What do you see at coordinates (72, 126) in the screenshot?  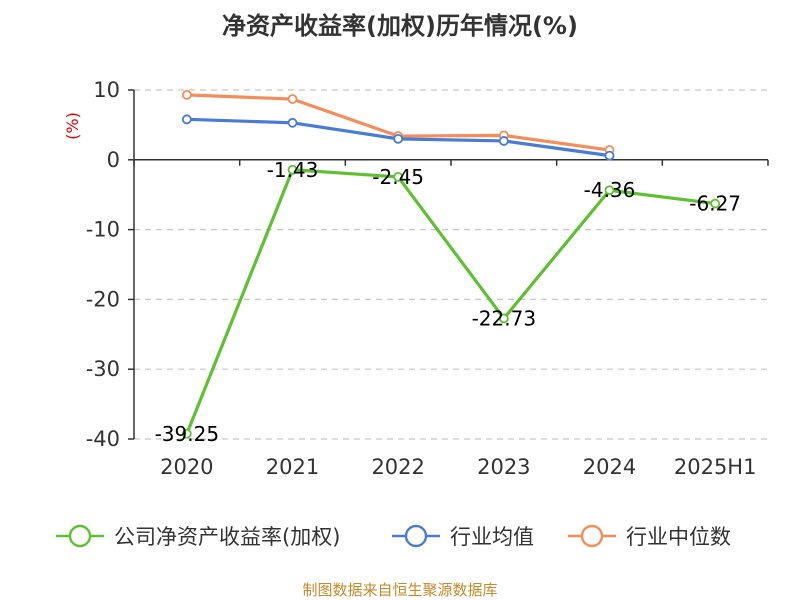 I see `y-axis-unit: (%)` at bounding box center [72, 126].